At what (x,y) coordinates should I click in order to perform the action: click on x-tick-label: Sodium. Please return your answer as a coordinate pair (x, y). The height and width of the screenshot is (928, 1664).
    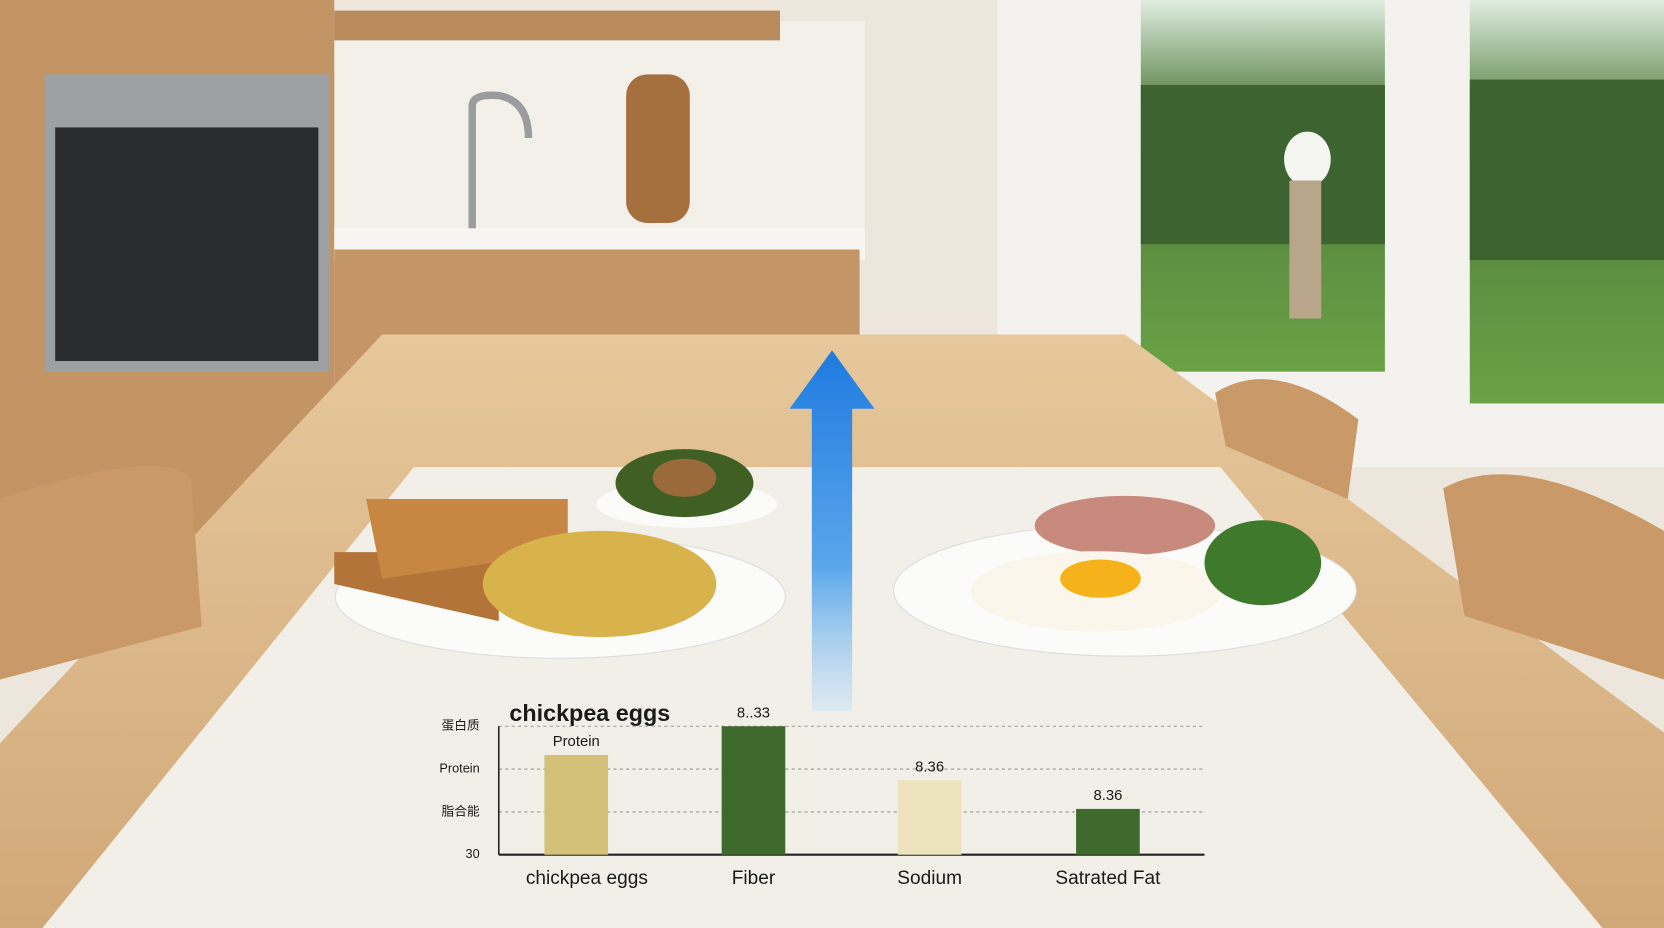
    Looking at the image, I should click on (929, 878).